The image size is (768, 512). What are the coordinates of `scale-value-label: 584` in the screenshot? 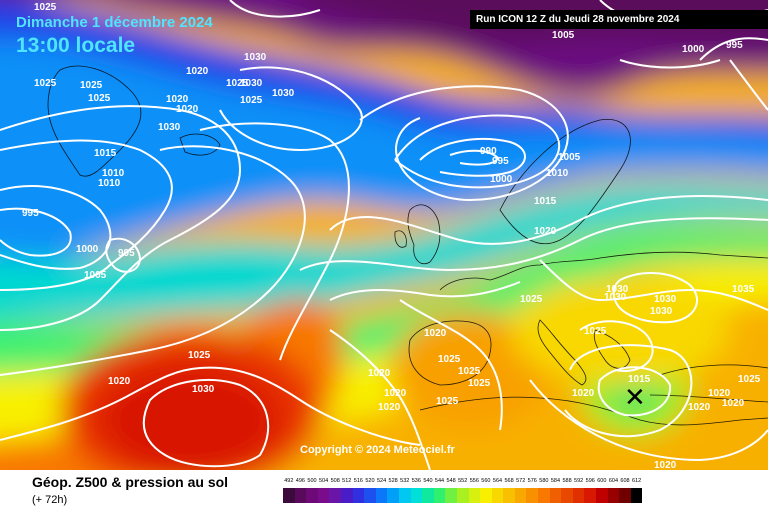 It's located at (555, 481).